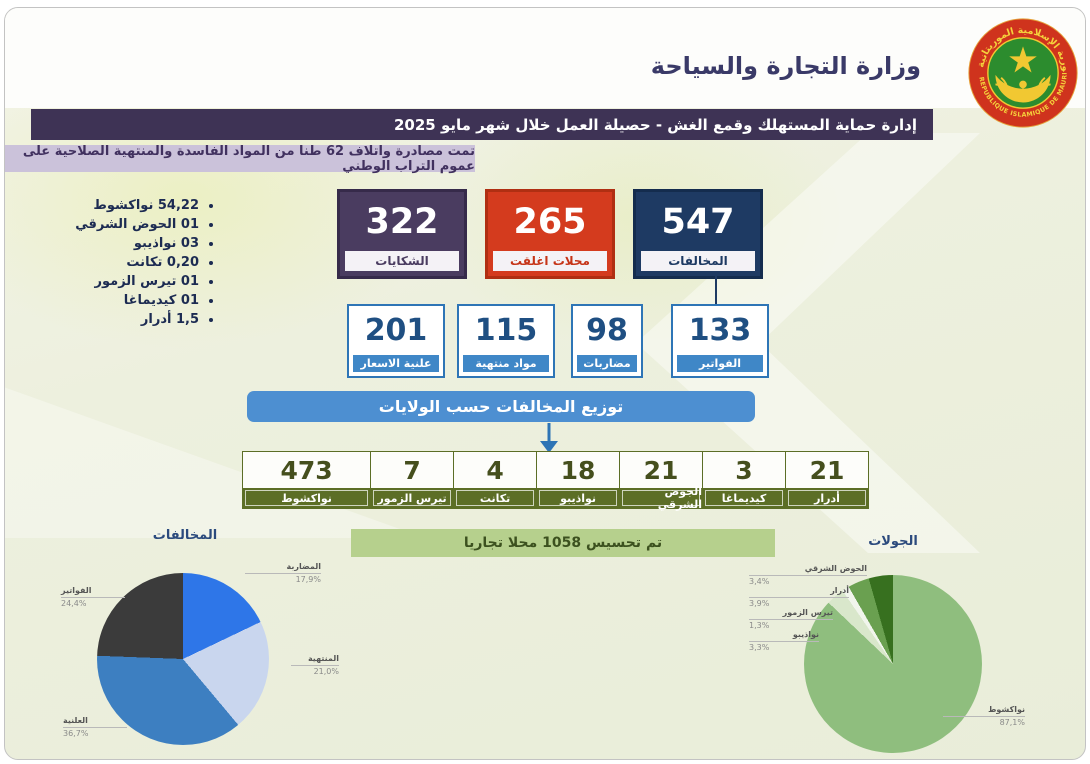 The image size is (1090, 764). What do you see at coordinates (93, 597) in the screenshot?
I see `pie-callout: الفواتير 24,4%` at bounding box center [93, 597].